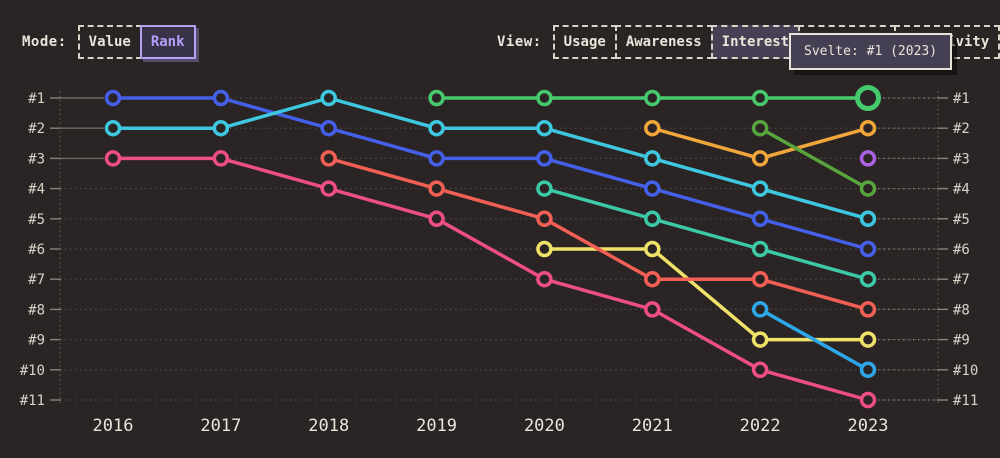  I want to click on data-point-teal-2020, so click(544, 188).